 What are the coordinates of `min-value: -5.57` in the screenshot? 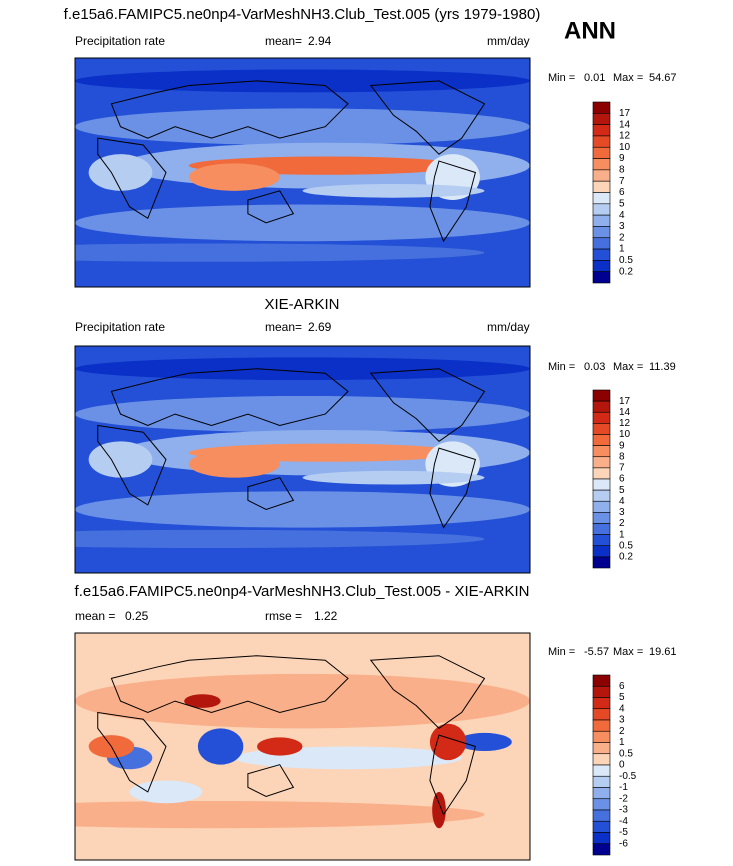 It's located at (596, 652).